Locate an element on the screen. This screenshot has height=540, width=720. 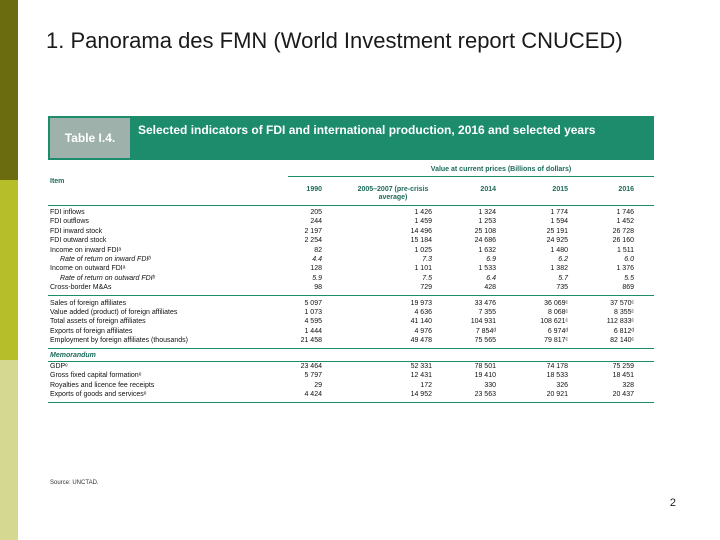
column-header-2005-2007: 2005–2007 (pre-crisis average) is located at coordinates (393, 193).